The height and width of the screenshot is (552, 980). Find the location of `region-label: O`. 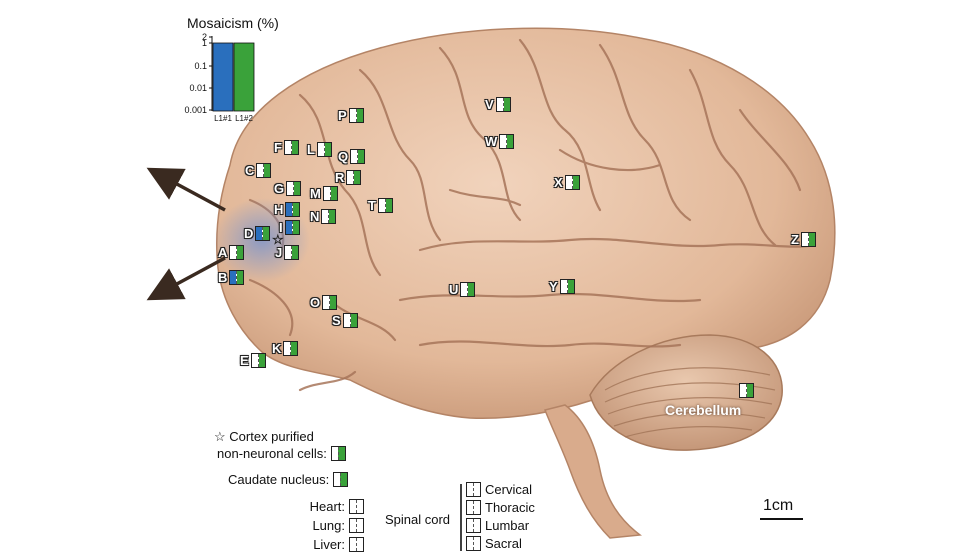

region-label: O is located at coordinates (315, 302).